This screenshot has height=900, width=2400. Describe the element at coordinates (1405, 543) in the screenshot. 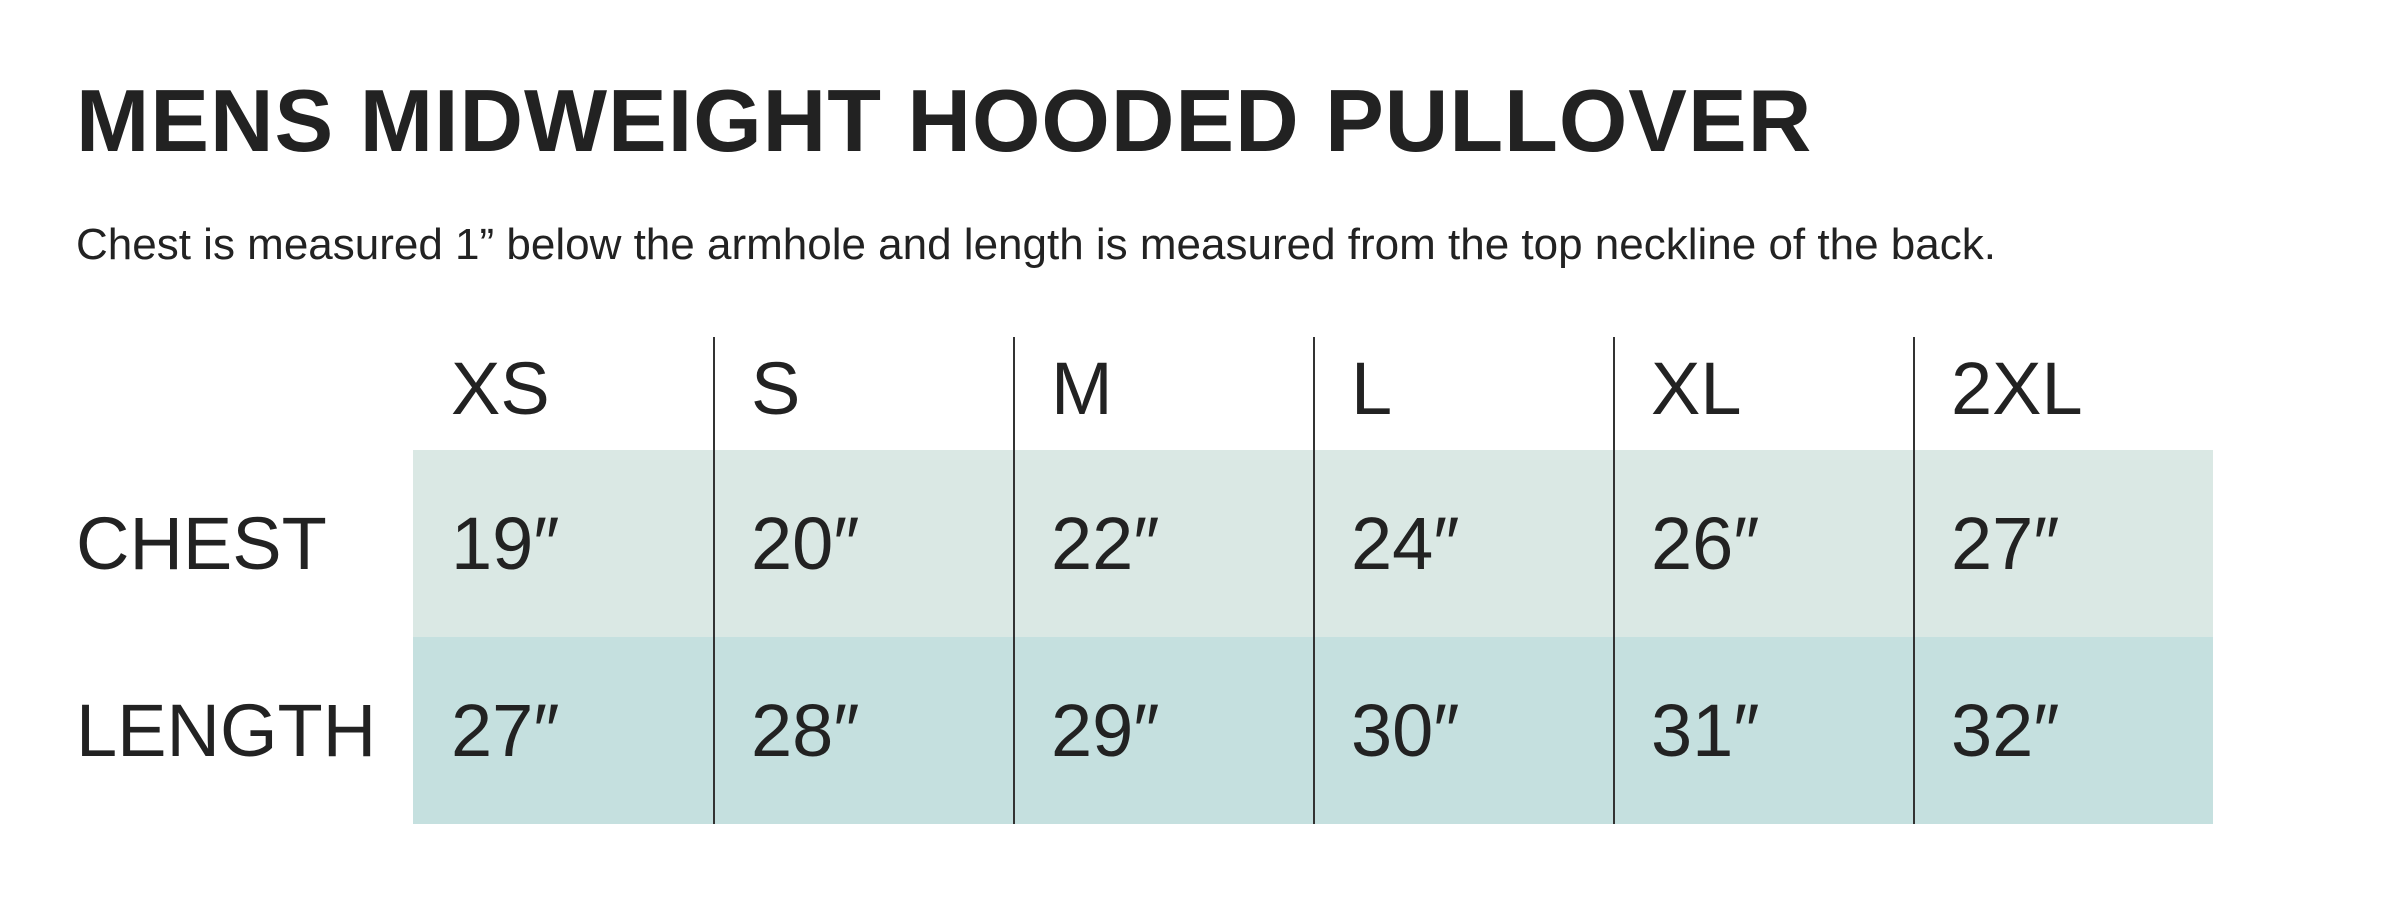

I see `cell-chest-l: 24″` at that location.